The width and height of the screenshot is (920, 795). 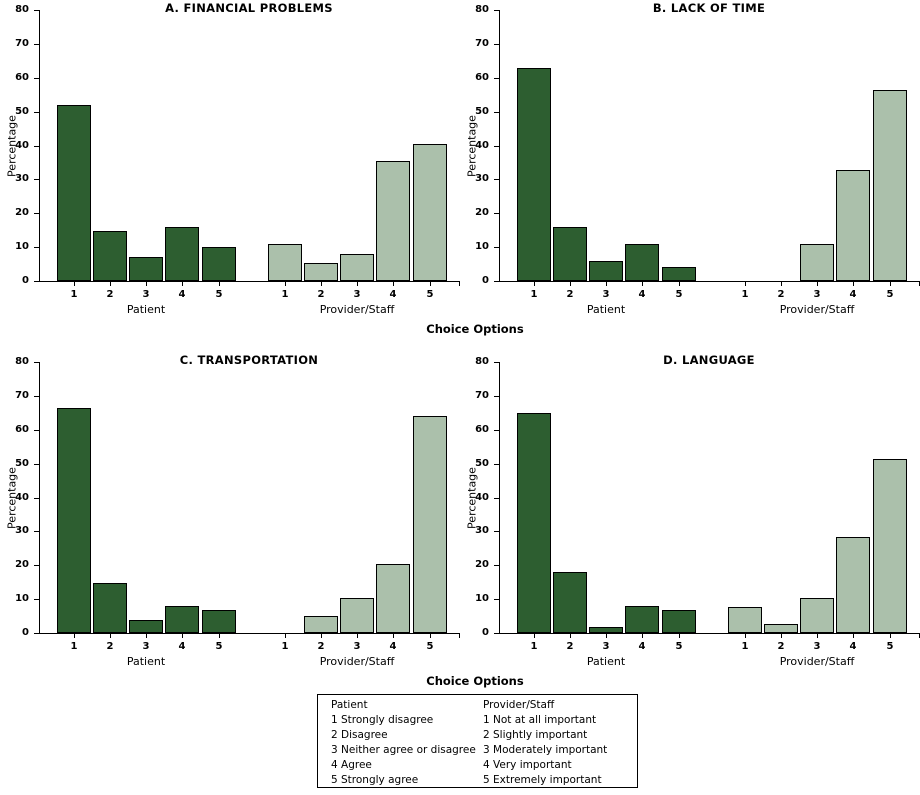 I want to click on panel-title: D. LANGUAGE, so click(x=709, y=360).